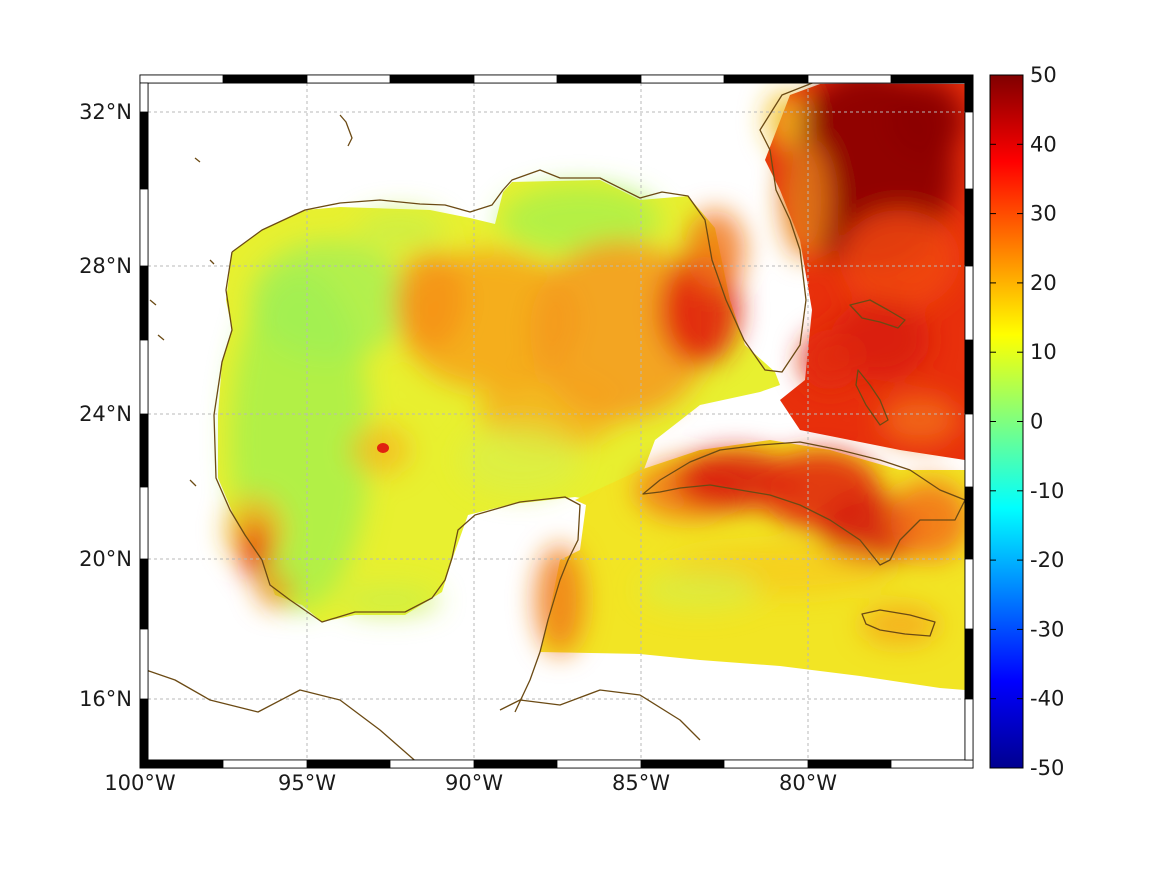  What do you see at coordinates (641, 783) in the screenshot?
I see `lon-tick-label: 85°W` at bounding box center [641, 783].